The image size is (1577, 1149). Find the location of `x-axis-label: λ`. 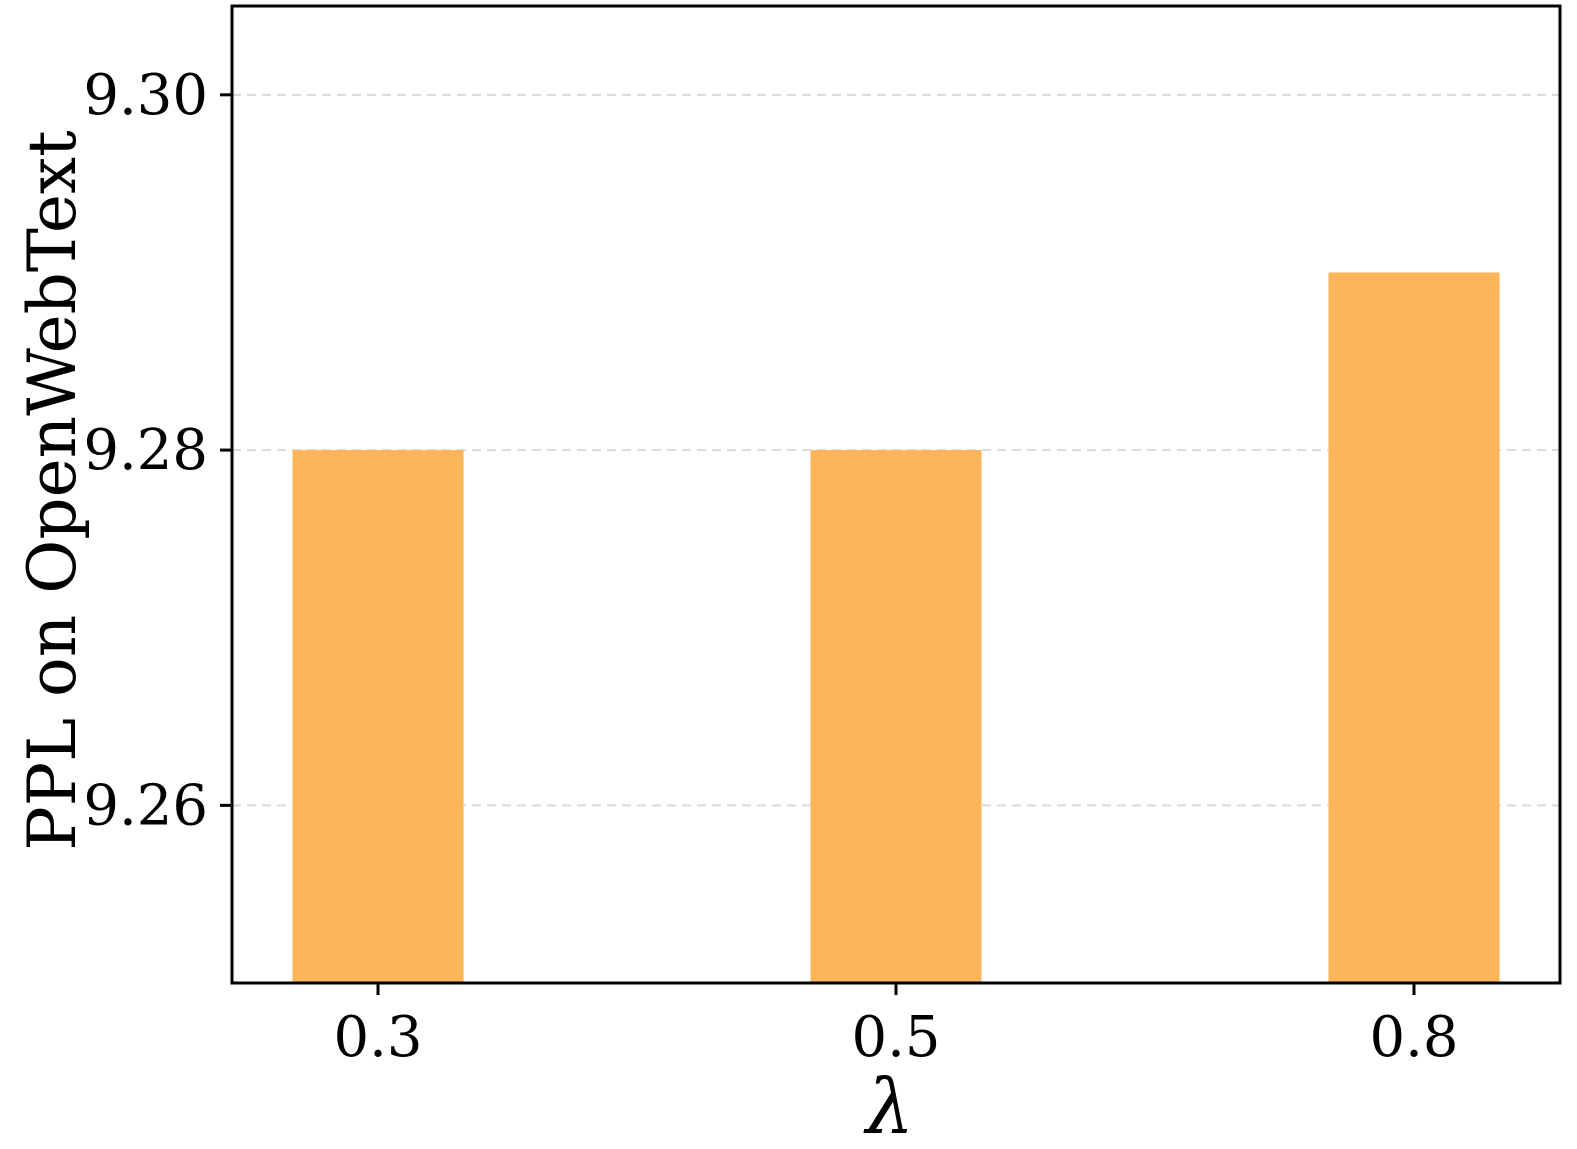

x-axis-label: λ is located at coordinates (888, 1105).